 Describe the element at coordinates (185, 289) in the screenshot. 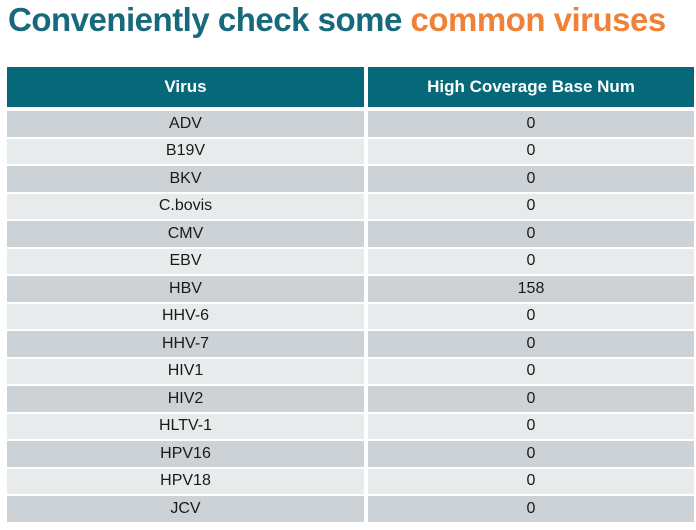

I see `virus-name-cell: HBV` at that location.